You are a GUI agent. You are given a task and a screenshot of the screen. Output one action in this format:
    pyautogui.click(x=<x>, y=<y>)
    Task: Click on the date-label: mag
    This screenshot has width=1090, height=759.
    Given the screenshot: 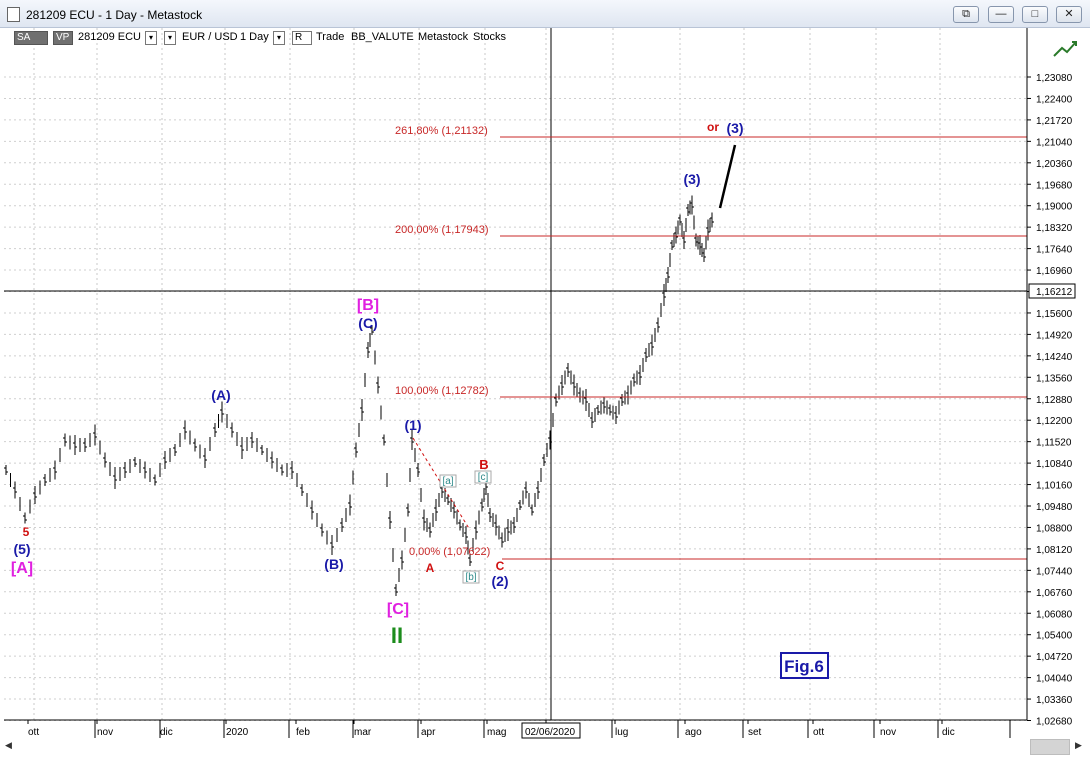 What is the action you would take?
    pyautogui.click(x=496, y=732)
    